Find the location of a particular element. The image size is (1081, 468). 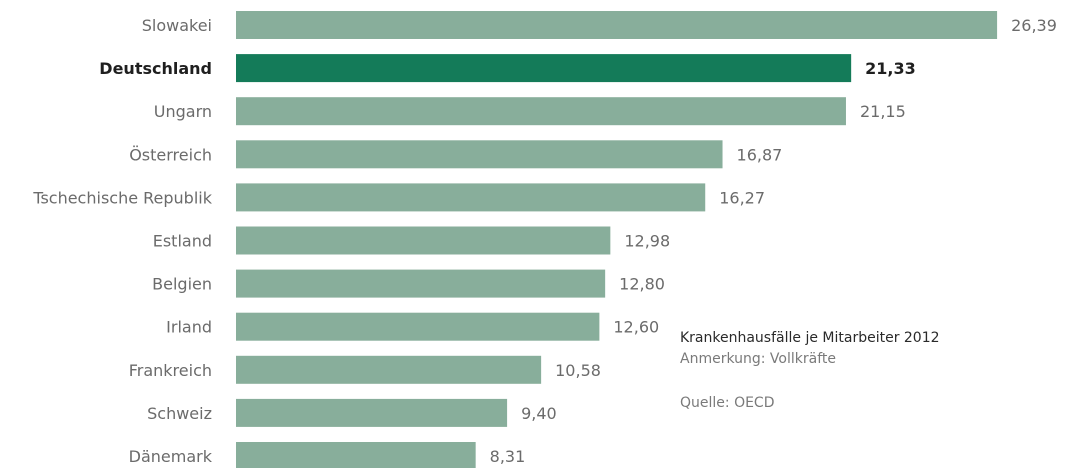

chart-annotation-title: Krankenhausfälle je Mitarbeiter 2012 is located at coordinates (810, 338).